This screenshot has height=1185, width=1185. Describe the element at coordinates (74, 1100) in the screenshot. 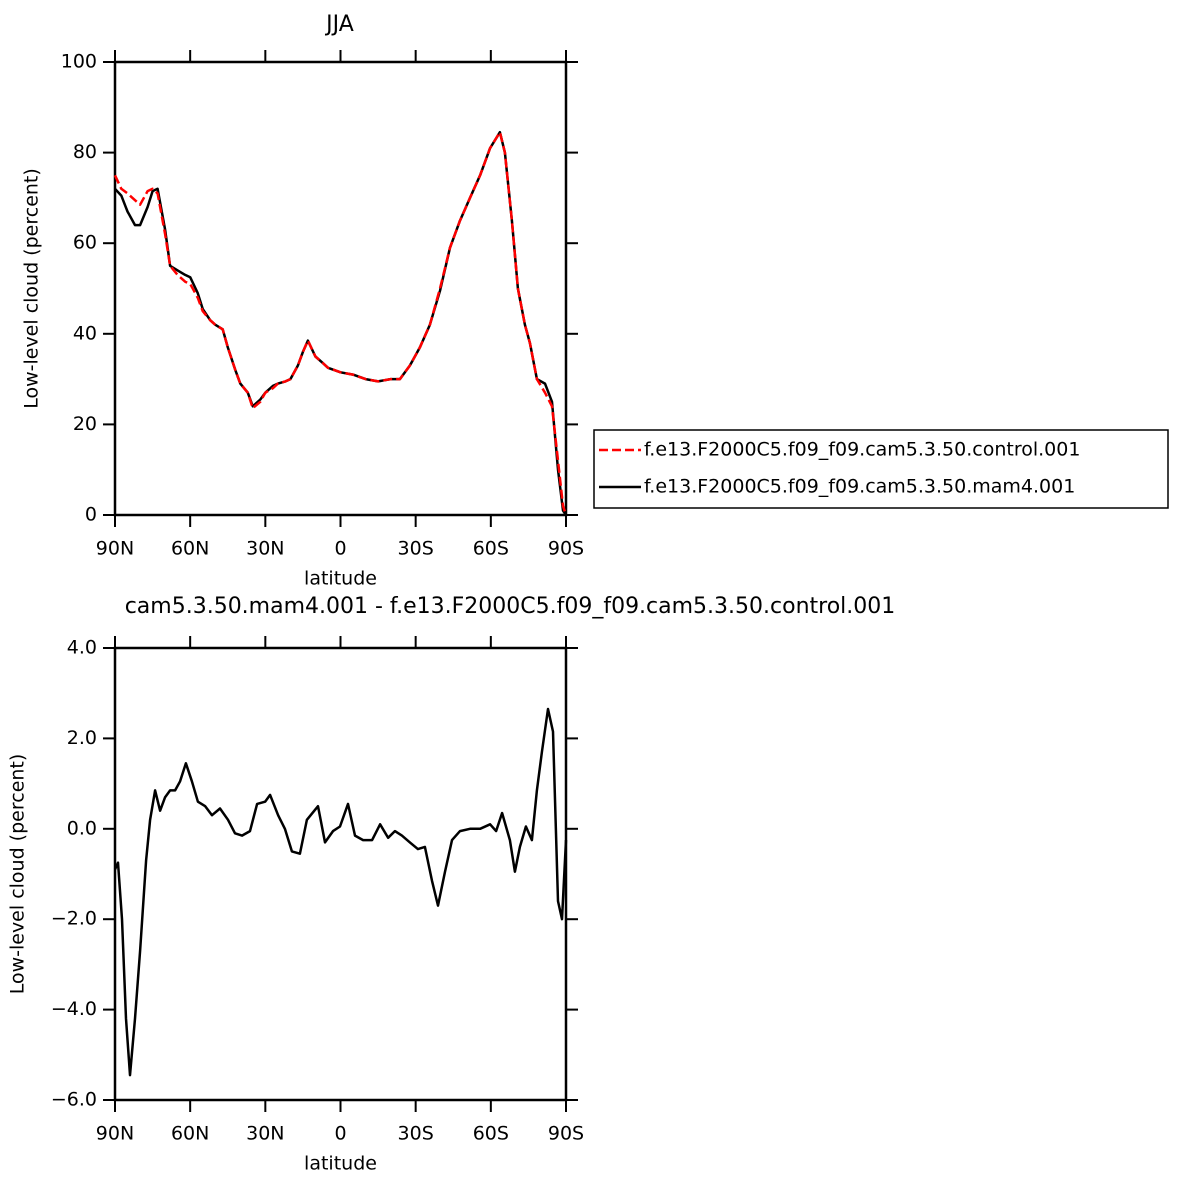

I see `y-tick-label: −6.0` at that location.